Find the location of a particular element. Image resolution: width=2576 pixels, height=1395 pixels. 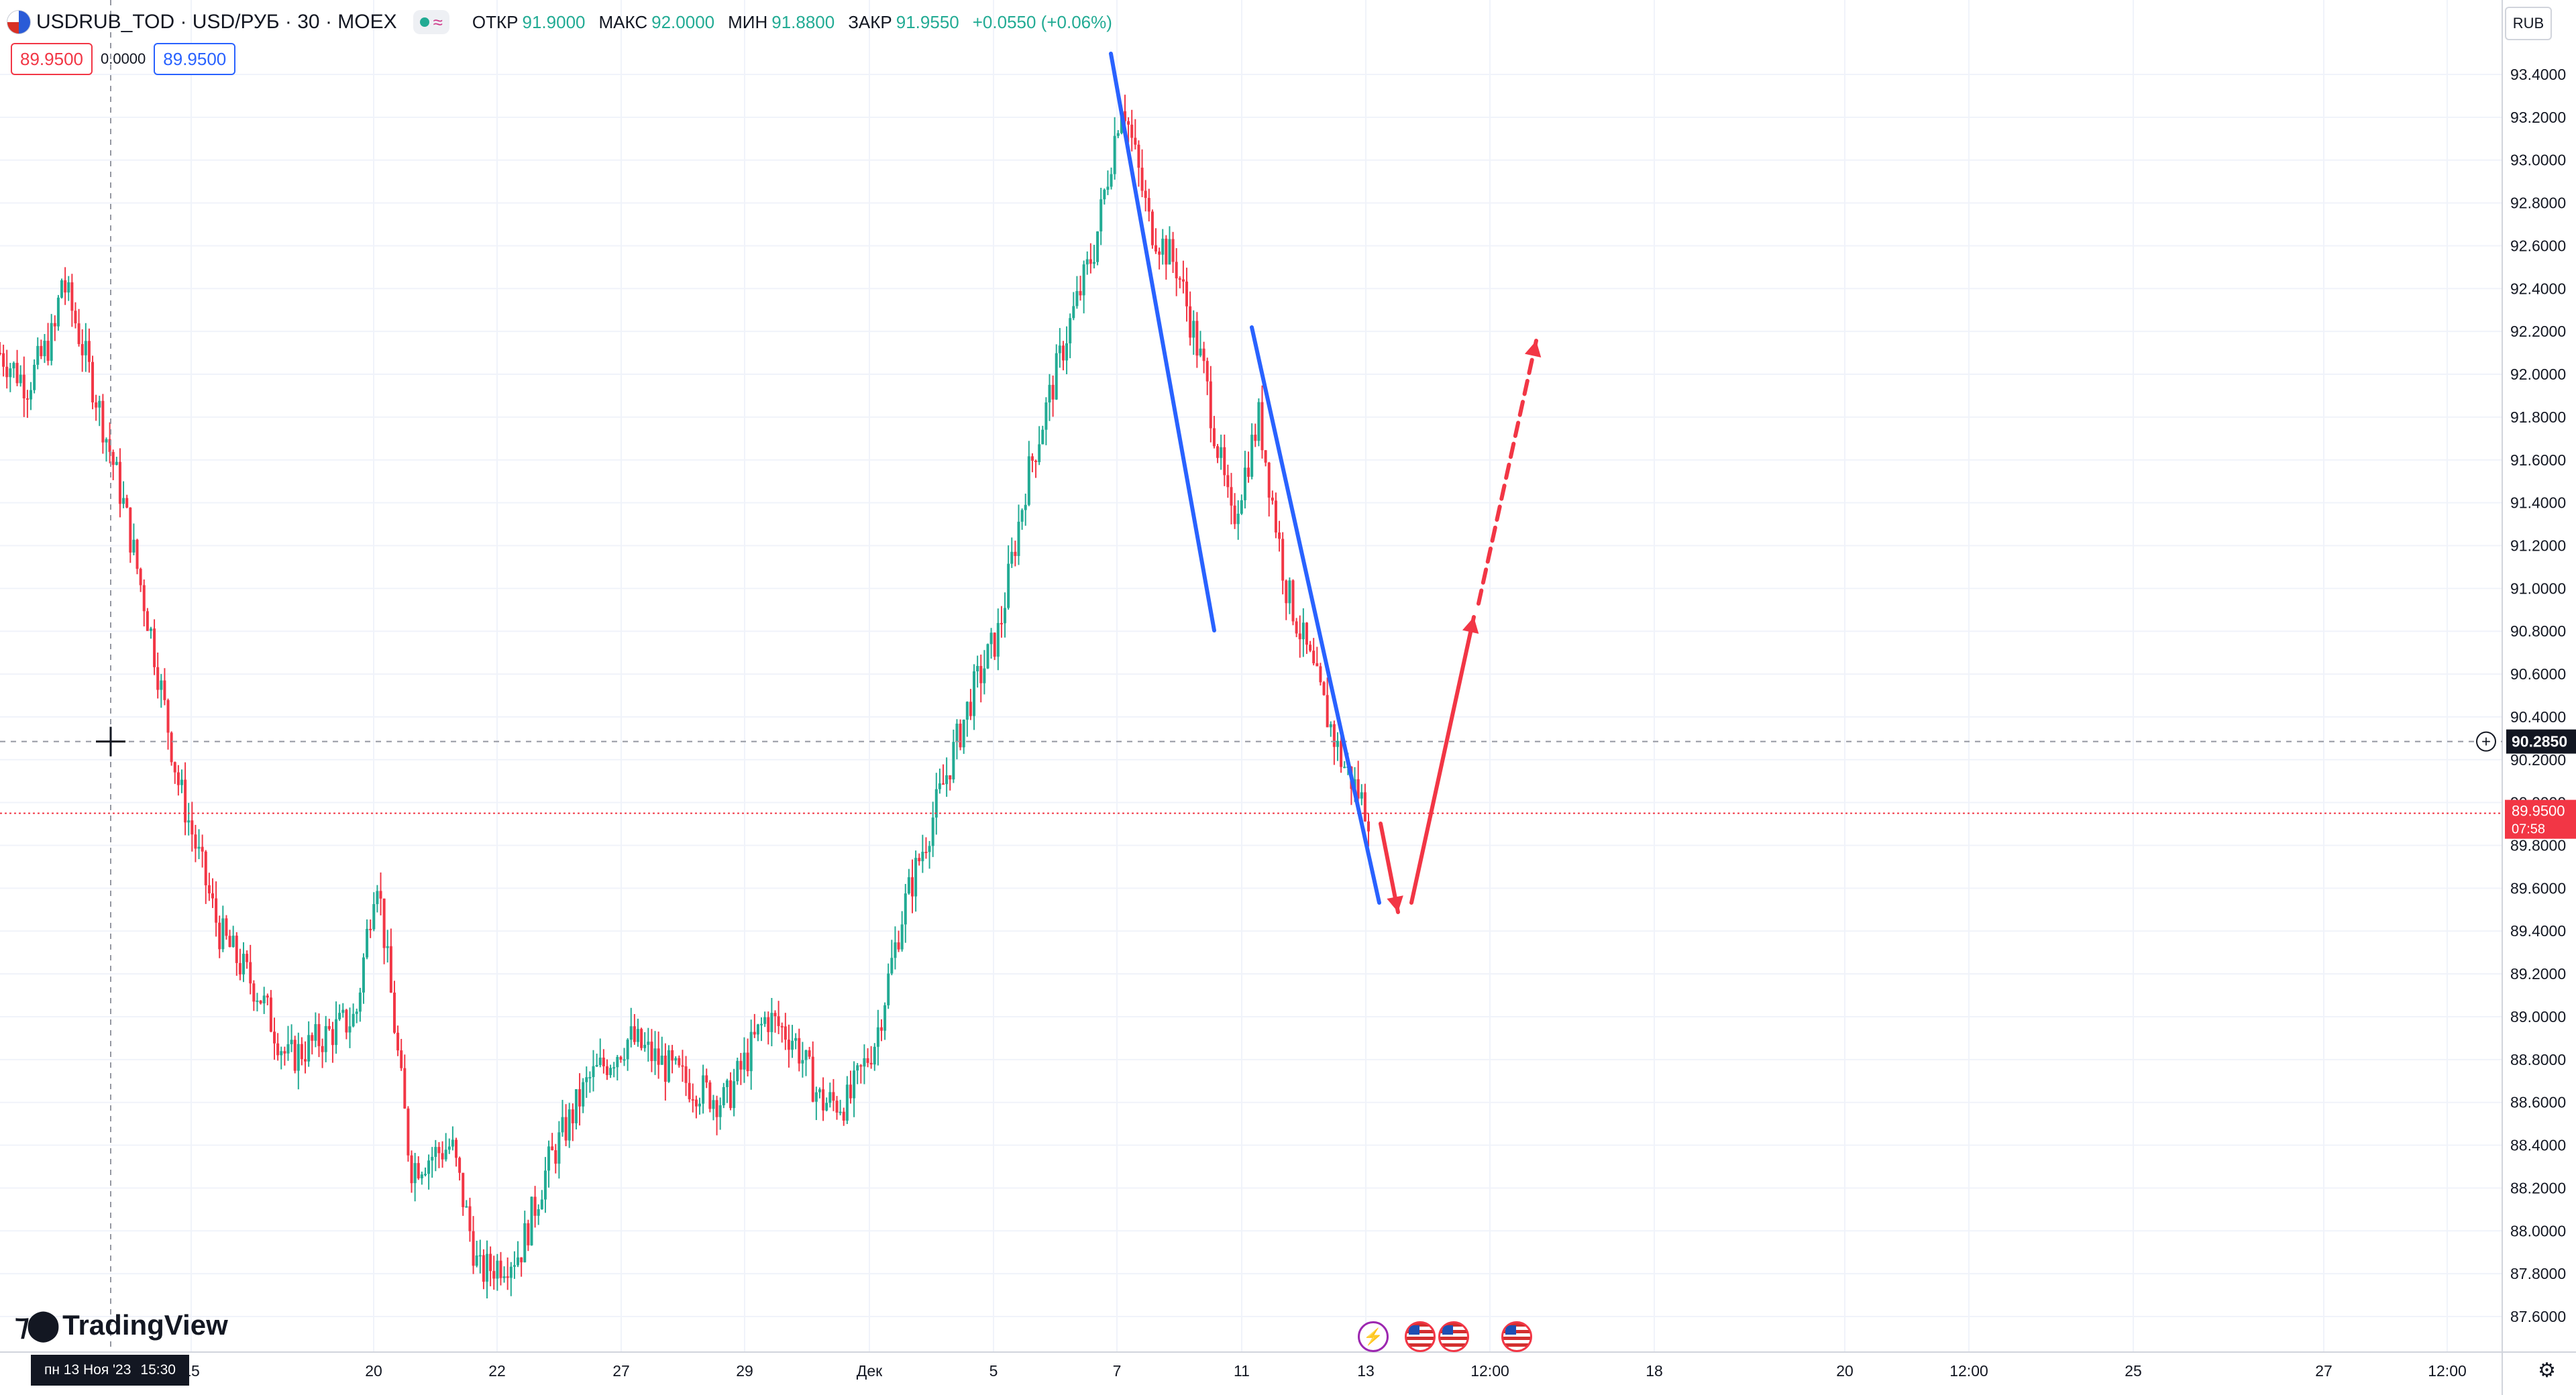

y-tick-label: 88.2000 is located at coordinates (2538, 1187).